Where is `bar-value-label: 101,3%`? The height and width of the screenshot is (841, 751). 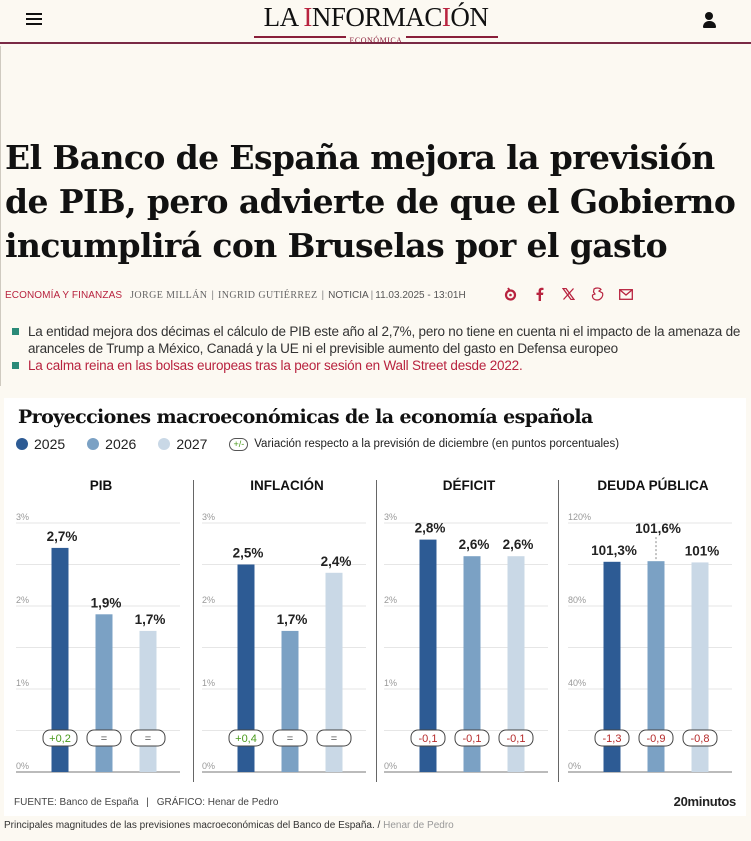
bar-value-label: 101,3% is located at coordinates (614, 550).